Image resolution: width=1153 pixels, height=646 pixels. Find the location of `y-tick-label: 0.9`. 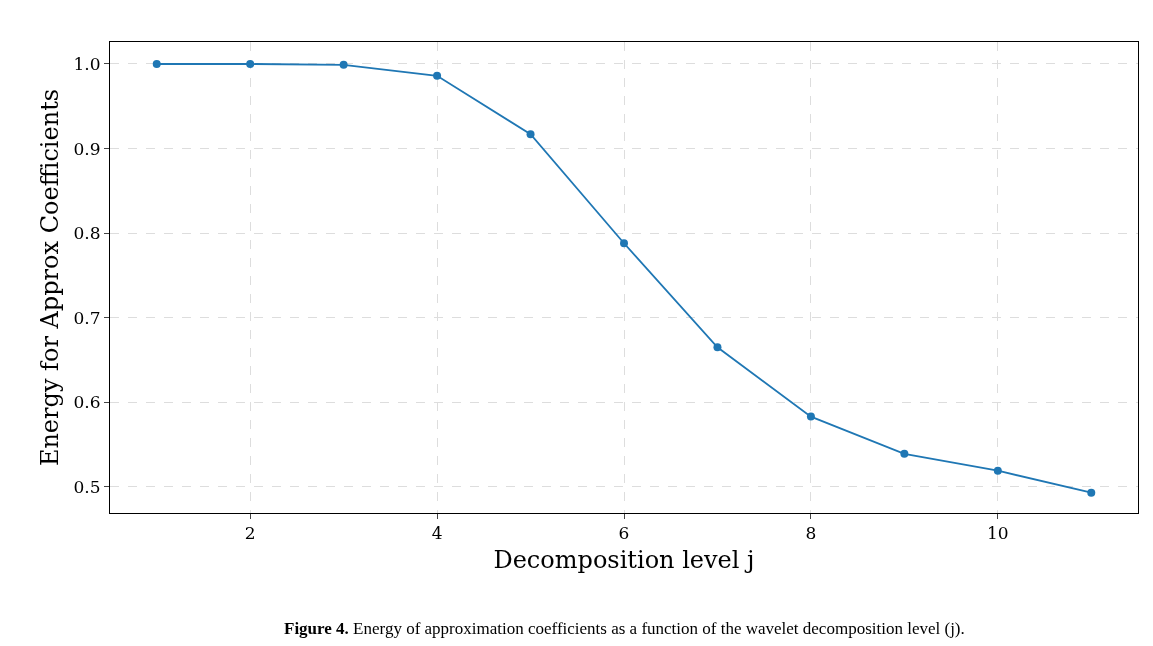

y-tick-label: 0.9 is located at coordinates (87, 148).